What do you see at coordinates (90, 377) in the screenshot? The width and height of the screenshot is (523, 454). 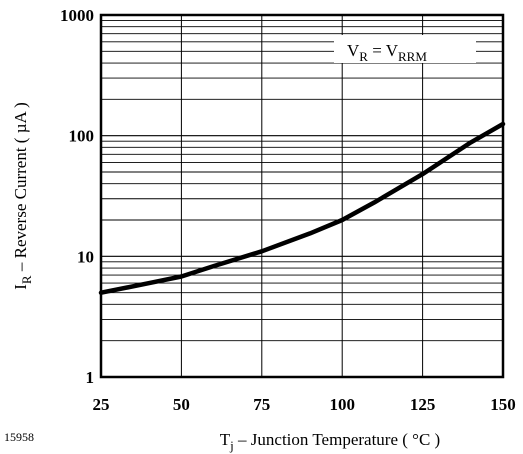 I see `y-tick-label: 1` at bounding box center [90, 377].